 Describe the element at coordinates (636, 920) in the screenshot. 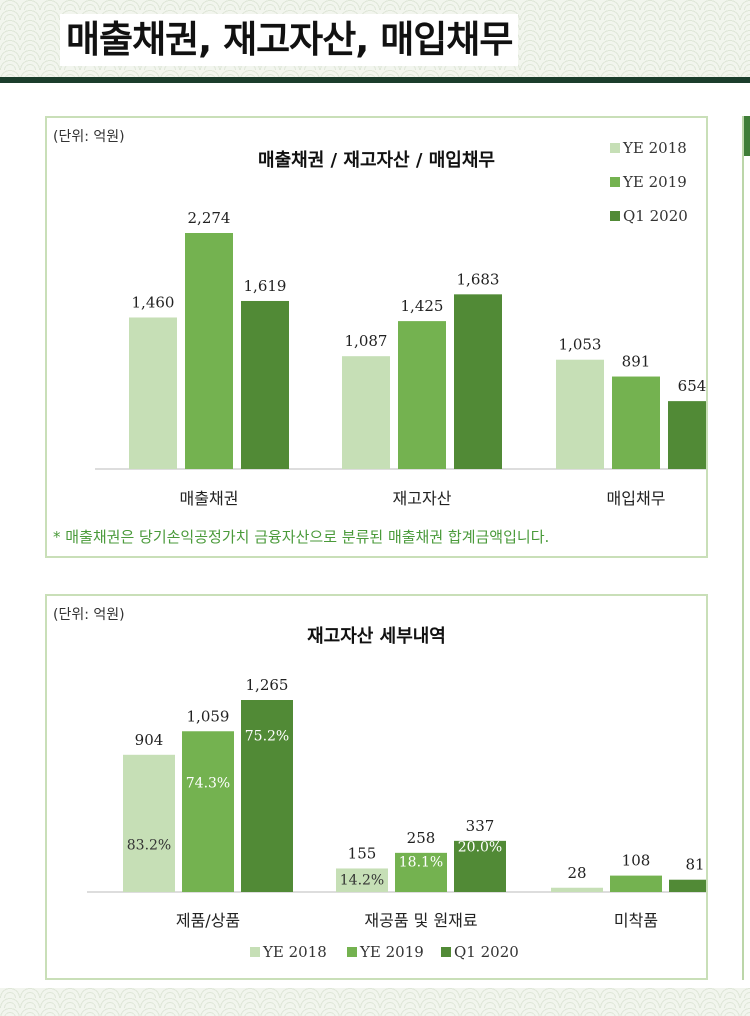

I see `category-label: 미착품` at that location.